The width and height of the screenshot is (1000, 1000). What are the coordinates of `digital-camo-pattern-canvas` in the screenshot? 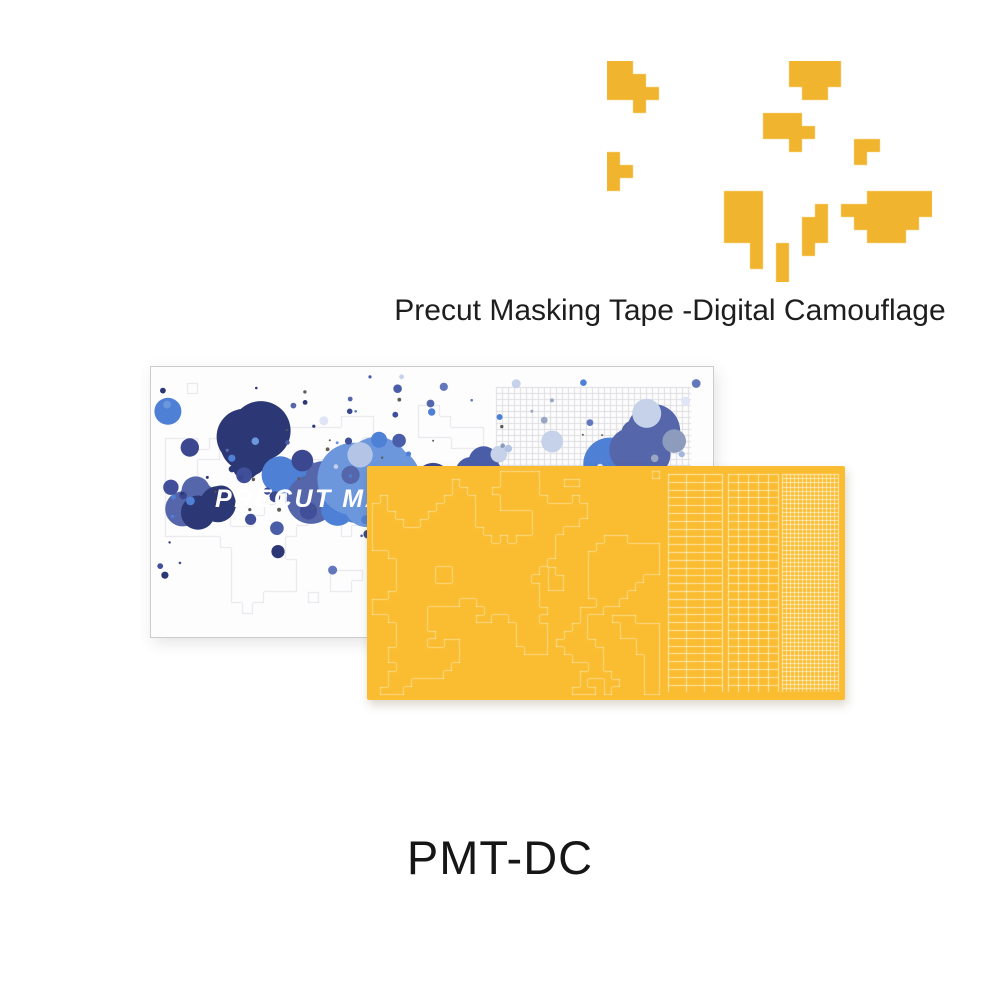 It's located at (769, 171).